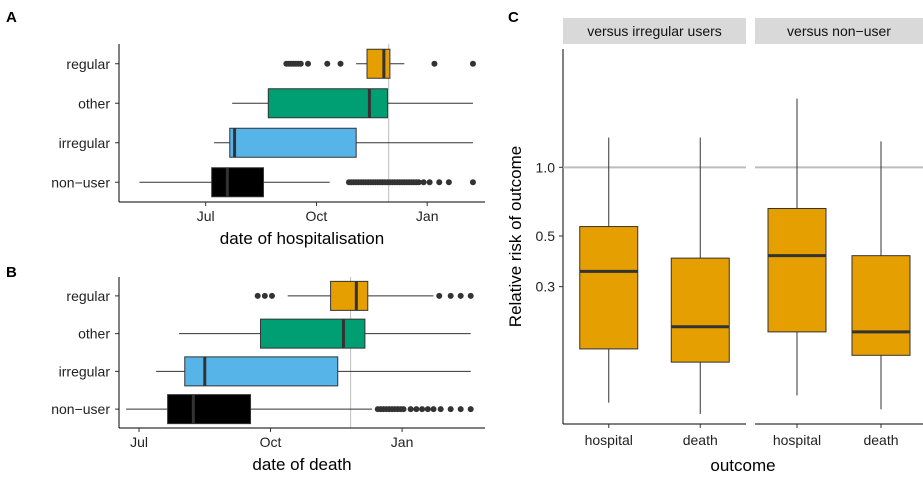 The image size is (923, 480). What do you see at coordinates (302, 238) in the screenshot?
I see `x-axis-title: date of hospitalisation` at bounding box center [302, 238].